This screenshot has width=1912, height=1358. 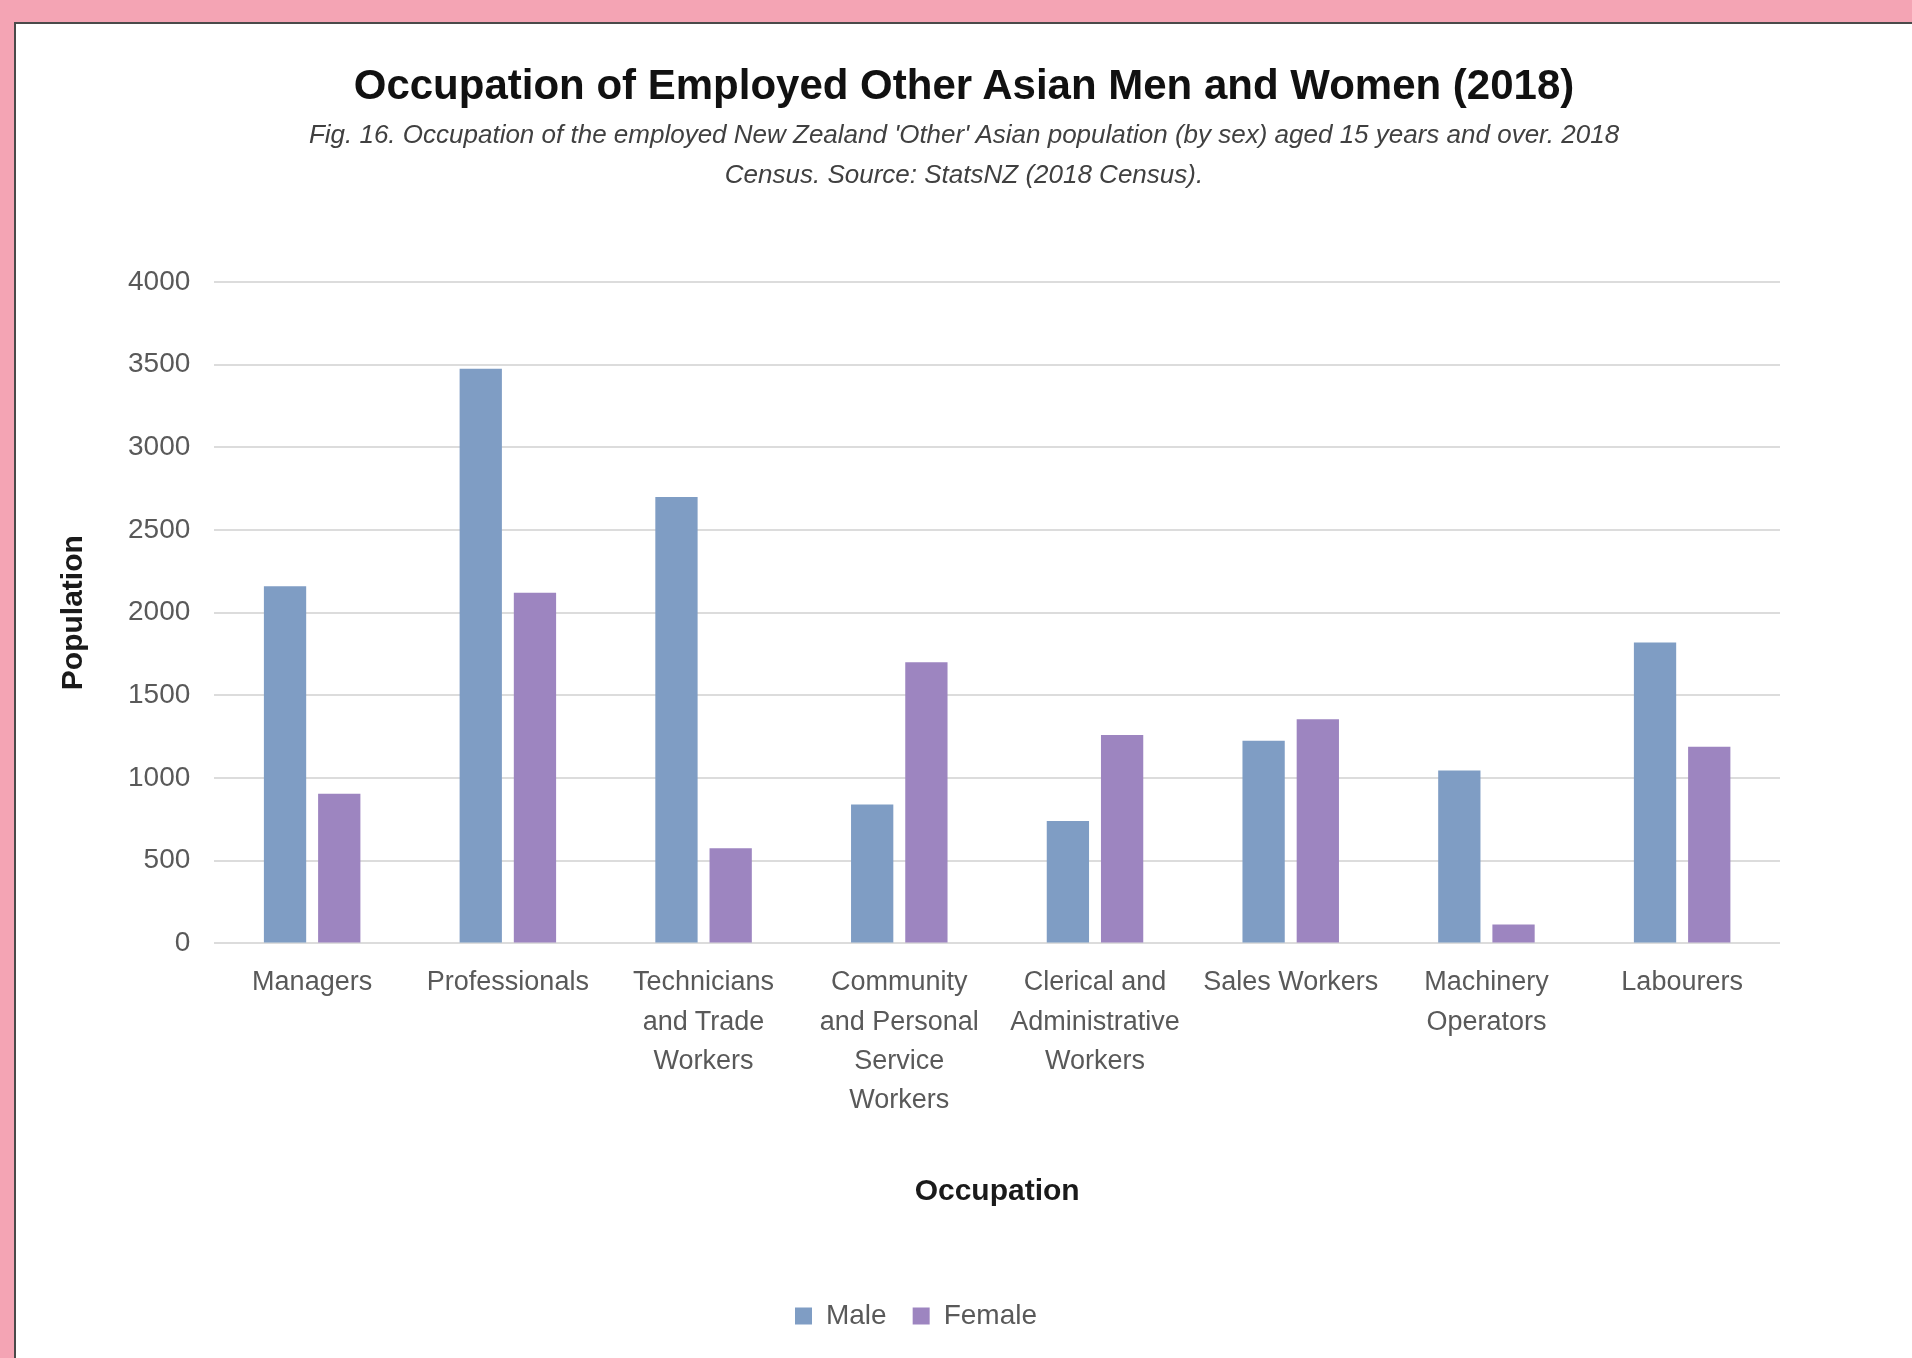 What do you see at coordinates (964, 154) in the screenshot?
I see `chart-subtitle: Fig. 16. Occupation of the employed New Zealand 'Other' Asian population (by sex) aged 15 years and over. 2018 Census. Source: StatsNZ (2018 Census).` at bounding box center [964, 154].